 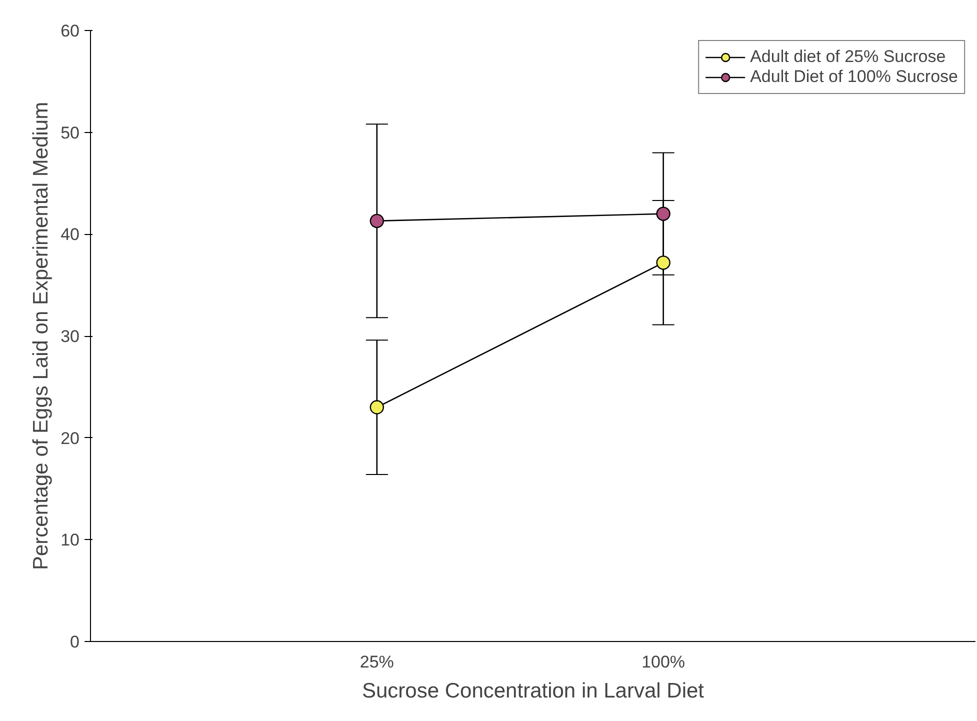 What do you see at coordinates (848, 57) in the screenshot?
I see `legend-label: Adult diet of 25% Sucrose` at bounding box center [848, 57].